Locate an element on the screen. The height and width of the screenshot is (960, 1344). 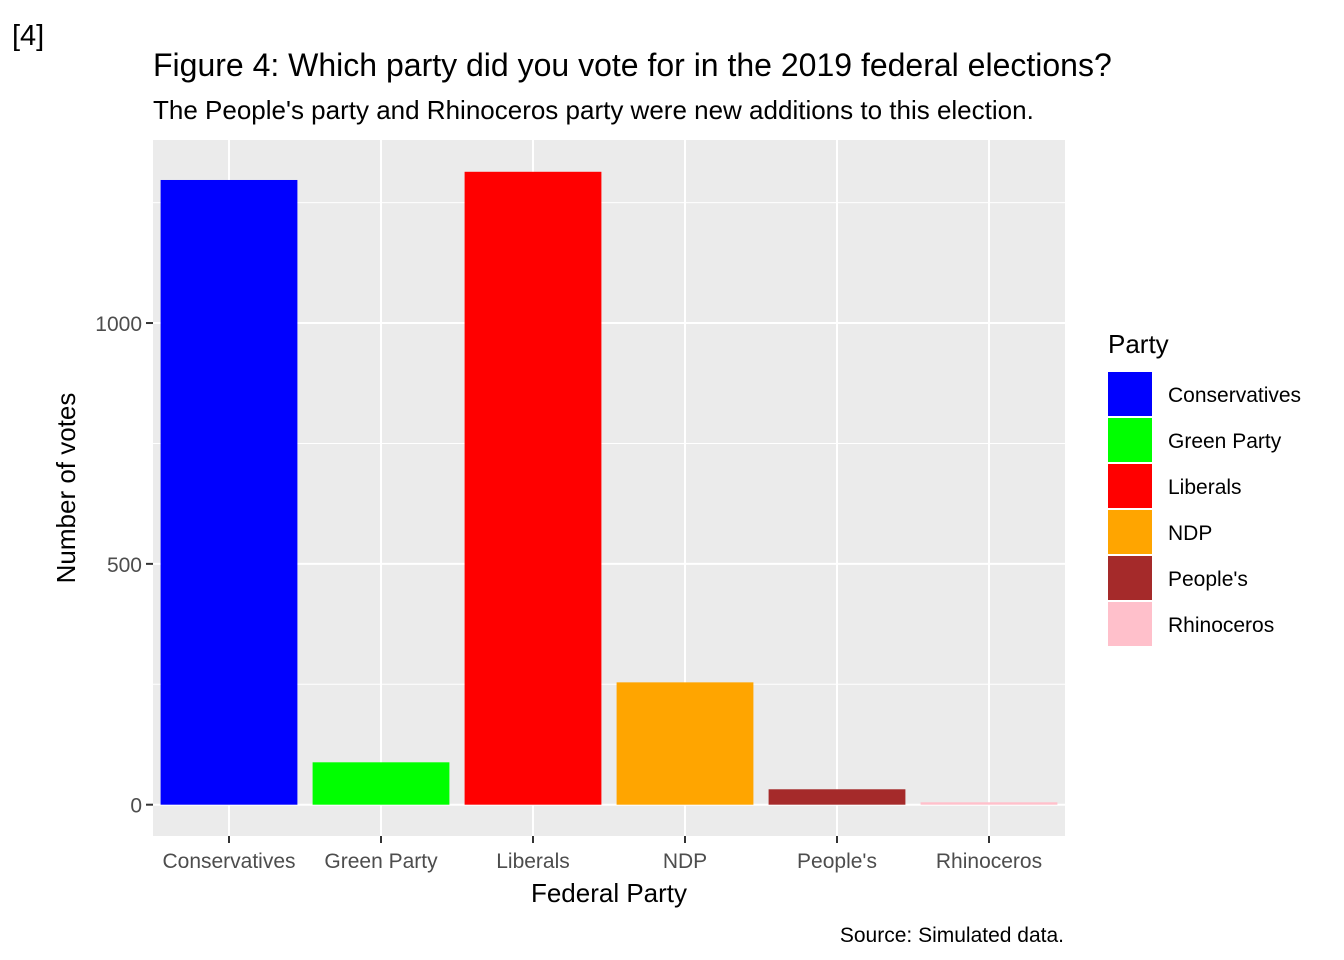
legend-label: Liberals is located at coordinates (1205, 487).